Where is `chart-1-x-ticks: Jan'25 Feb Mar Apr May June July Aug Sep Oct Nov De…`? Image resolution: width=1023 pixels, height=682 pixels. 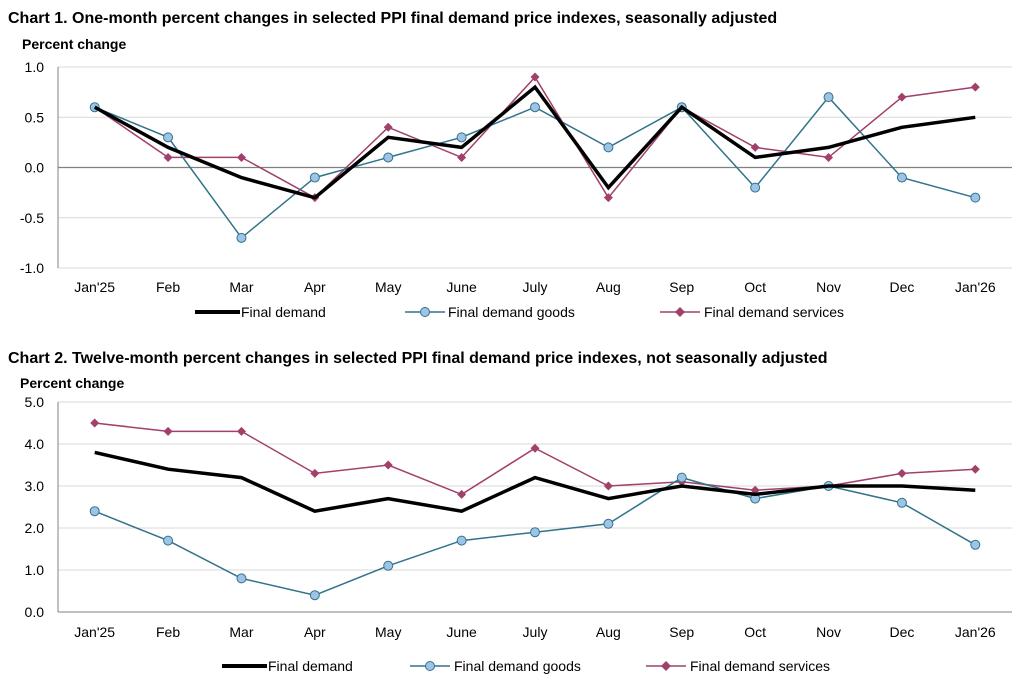
chart-1-x-ticks: Jan'25 Feb Mar Apr May June July Aug Sep Oct Nov De… is located at coordinates (535, 287).